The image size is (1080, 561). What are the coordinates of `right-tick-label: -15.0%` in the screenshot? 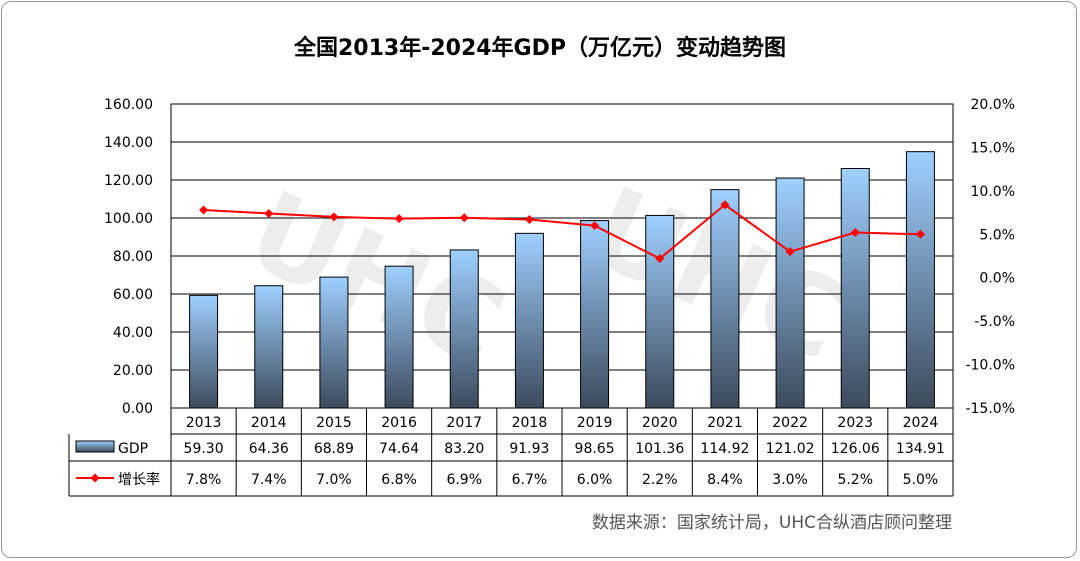 It's located at (990, 409).